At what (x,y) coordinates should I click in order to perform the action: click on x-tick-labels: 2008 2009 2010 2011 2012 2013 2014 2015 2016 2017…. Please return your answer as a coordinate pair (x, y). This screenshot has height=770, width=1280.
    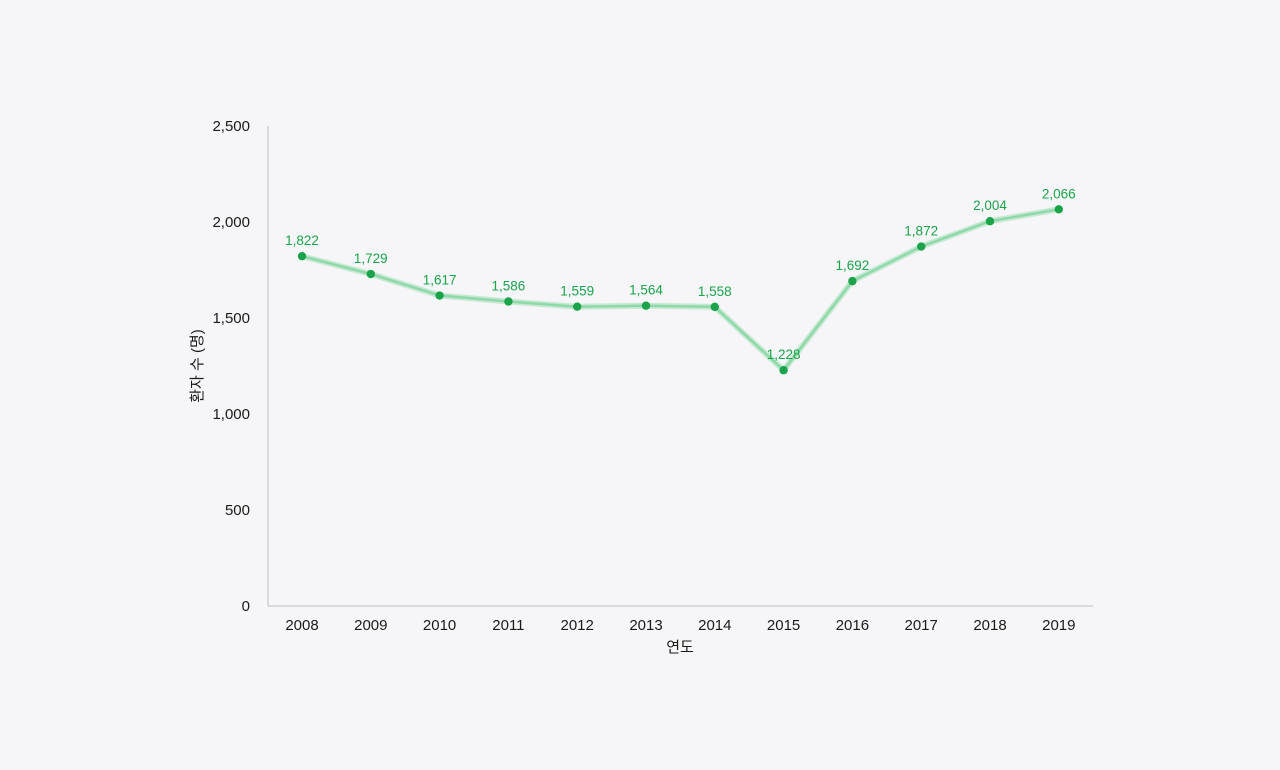
    Looking at the image, I should click on (680, 625).